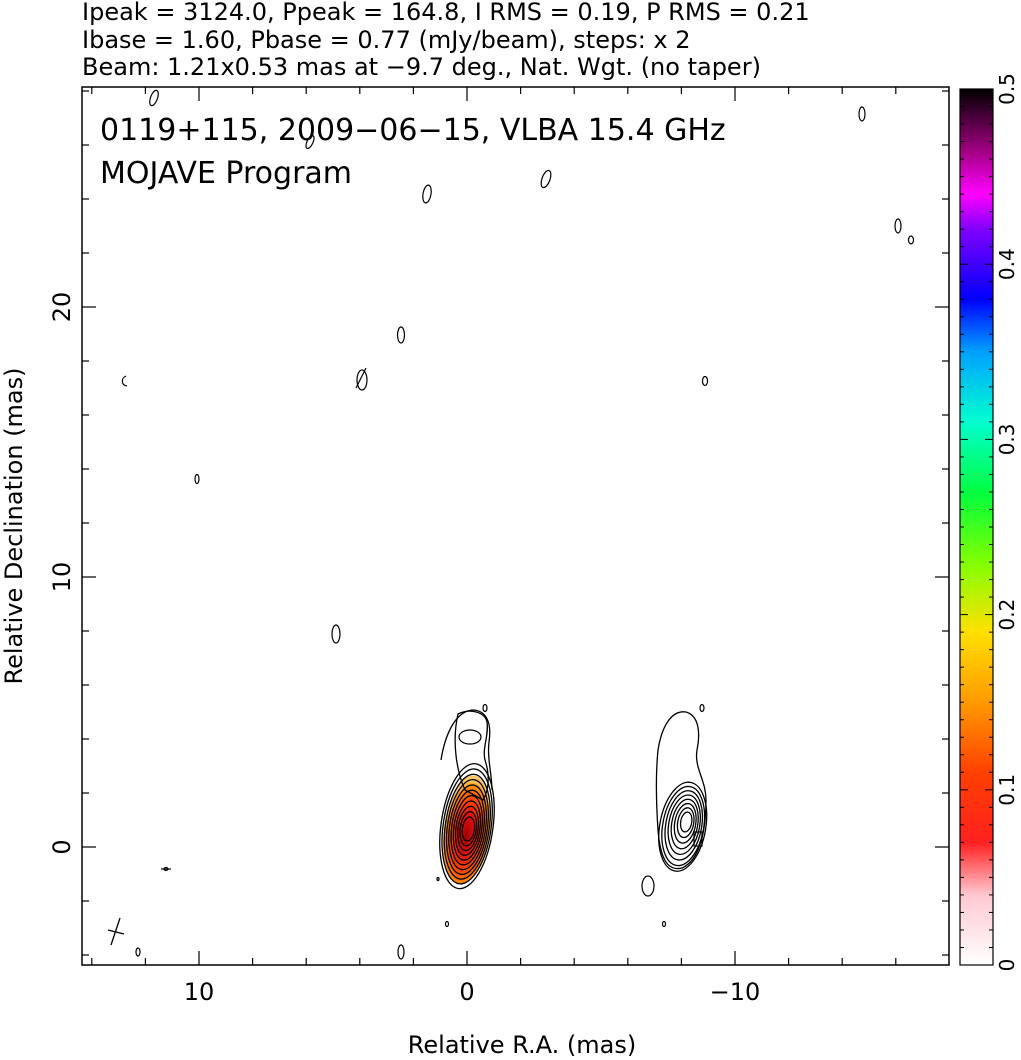 This screenshot has width=1021, height=1060. Describe the element at coordinates (62, 577) in the screenshot. I see `y-tick-label: 10` at that location.